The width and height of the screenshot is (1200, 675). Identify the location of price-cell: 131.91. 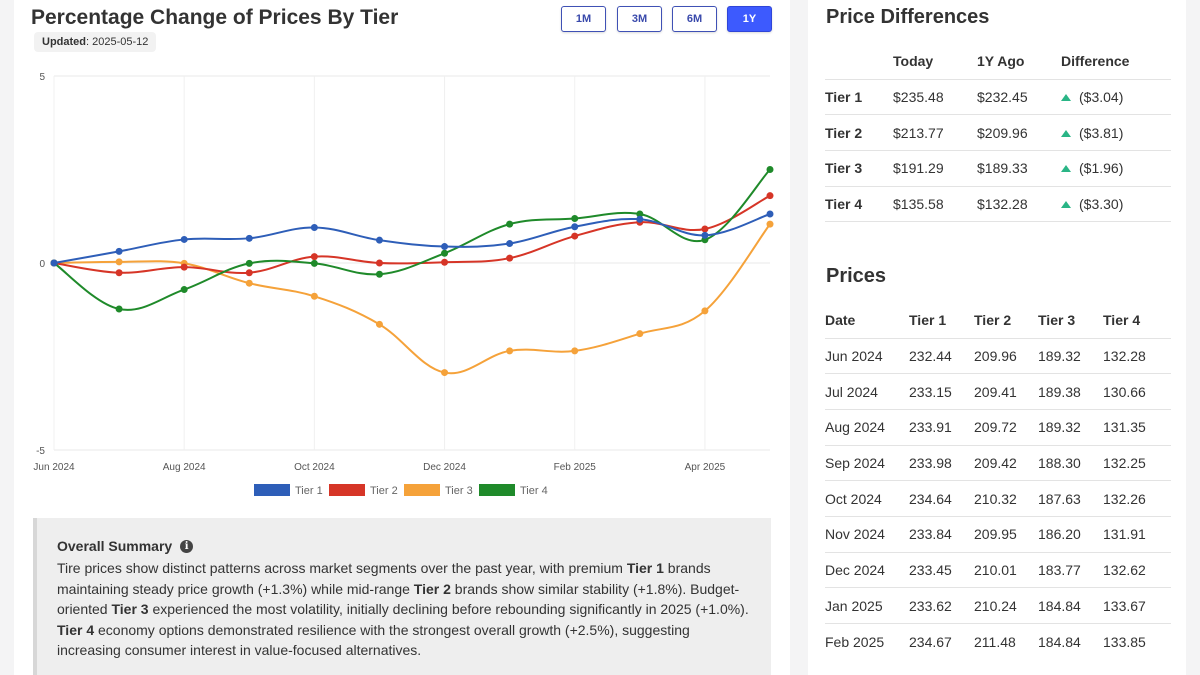
(1137, 534).